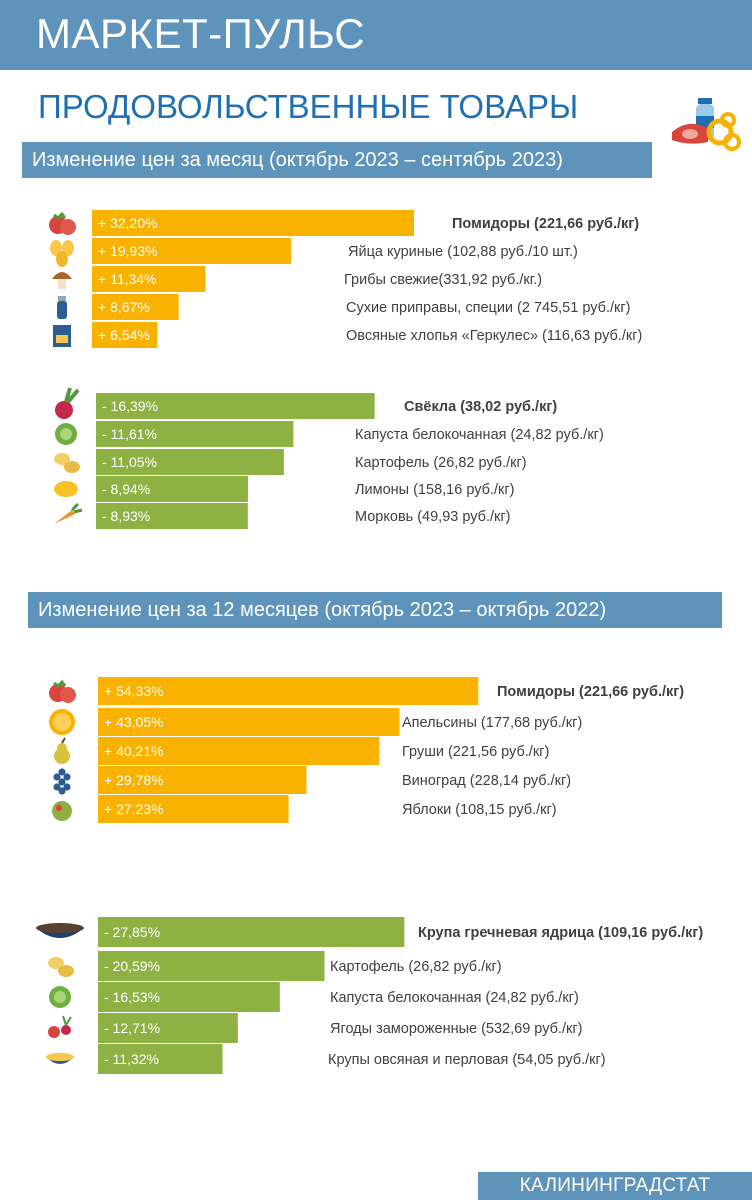 This screenshot has width=752, height=1200. I want to click on category-label: Крупы овсяная и перловая (54,05 руб./кг), so click(467, 1060).